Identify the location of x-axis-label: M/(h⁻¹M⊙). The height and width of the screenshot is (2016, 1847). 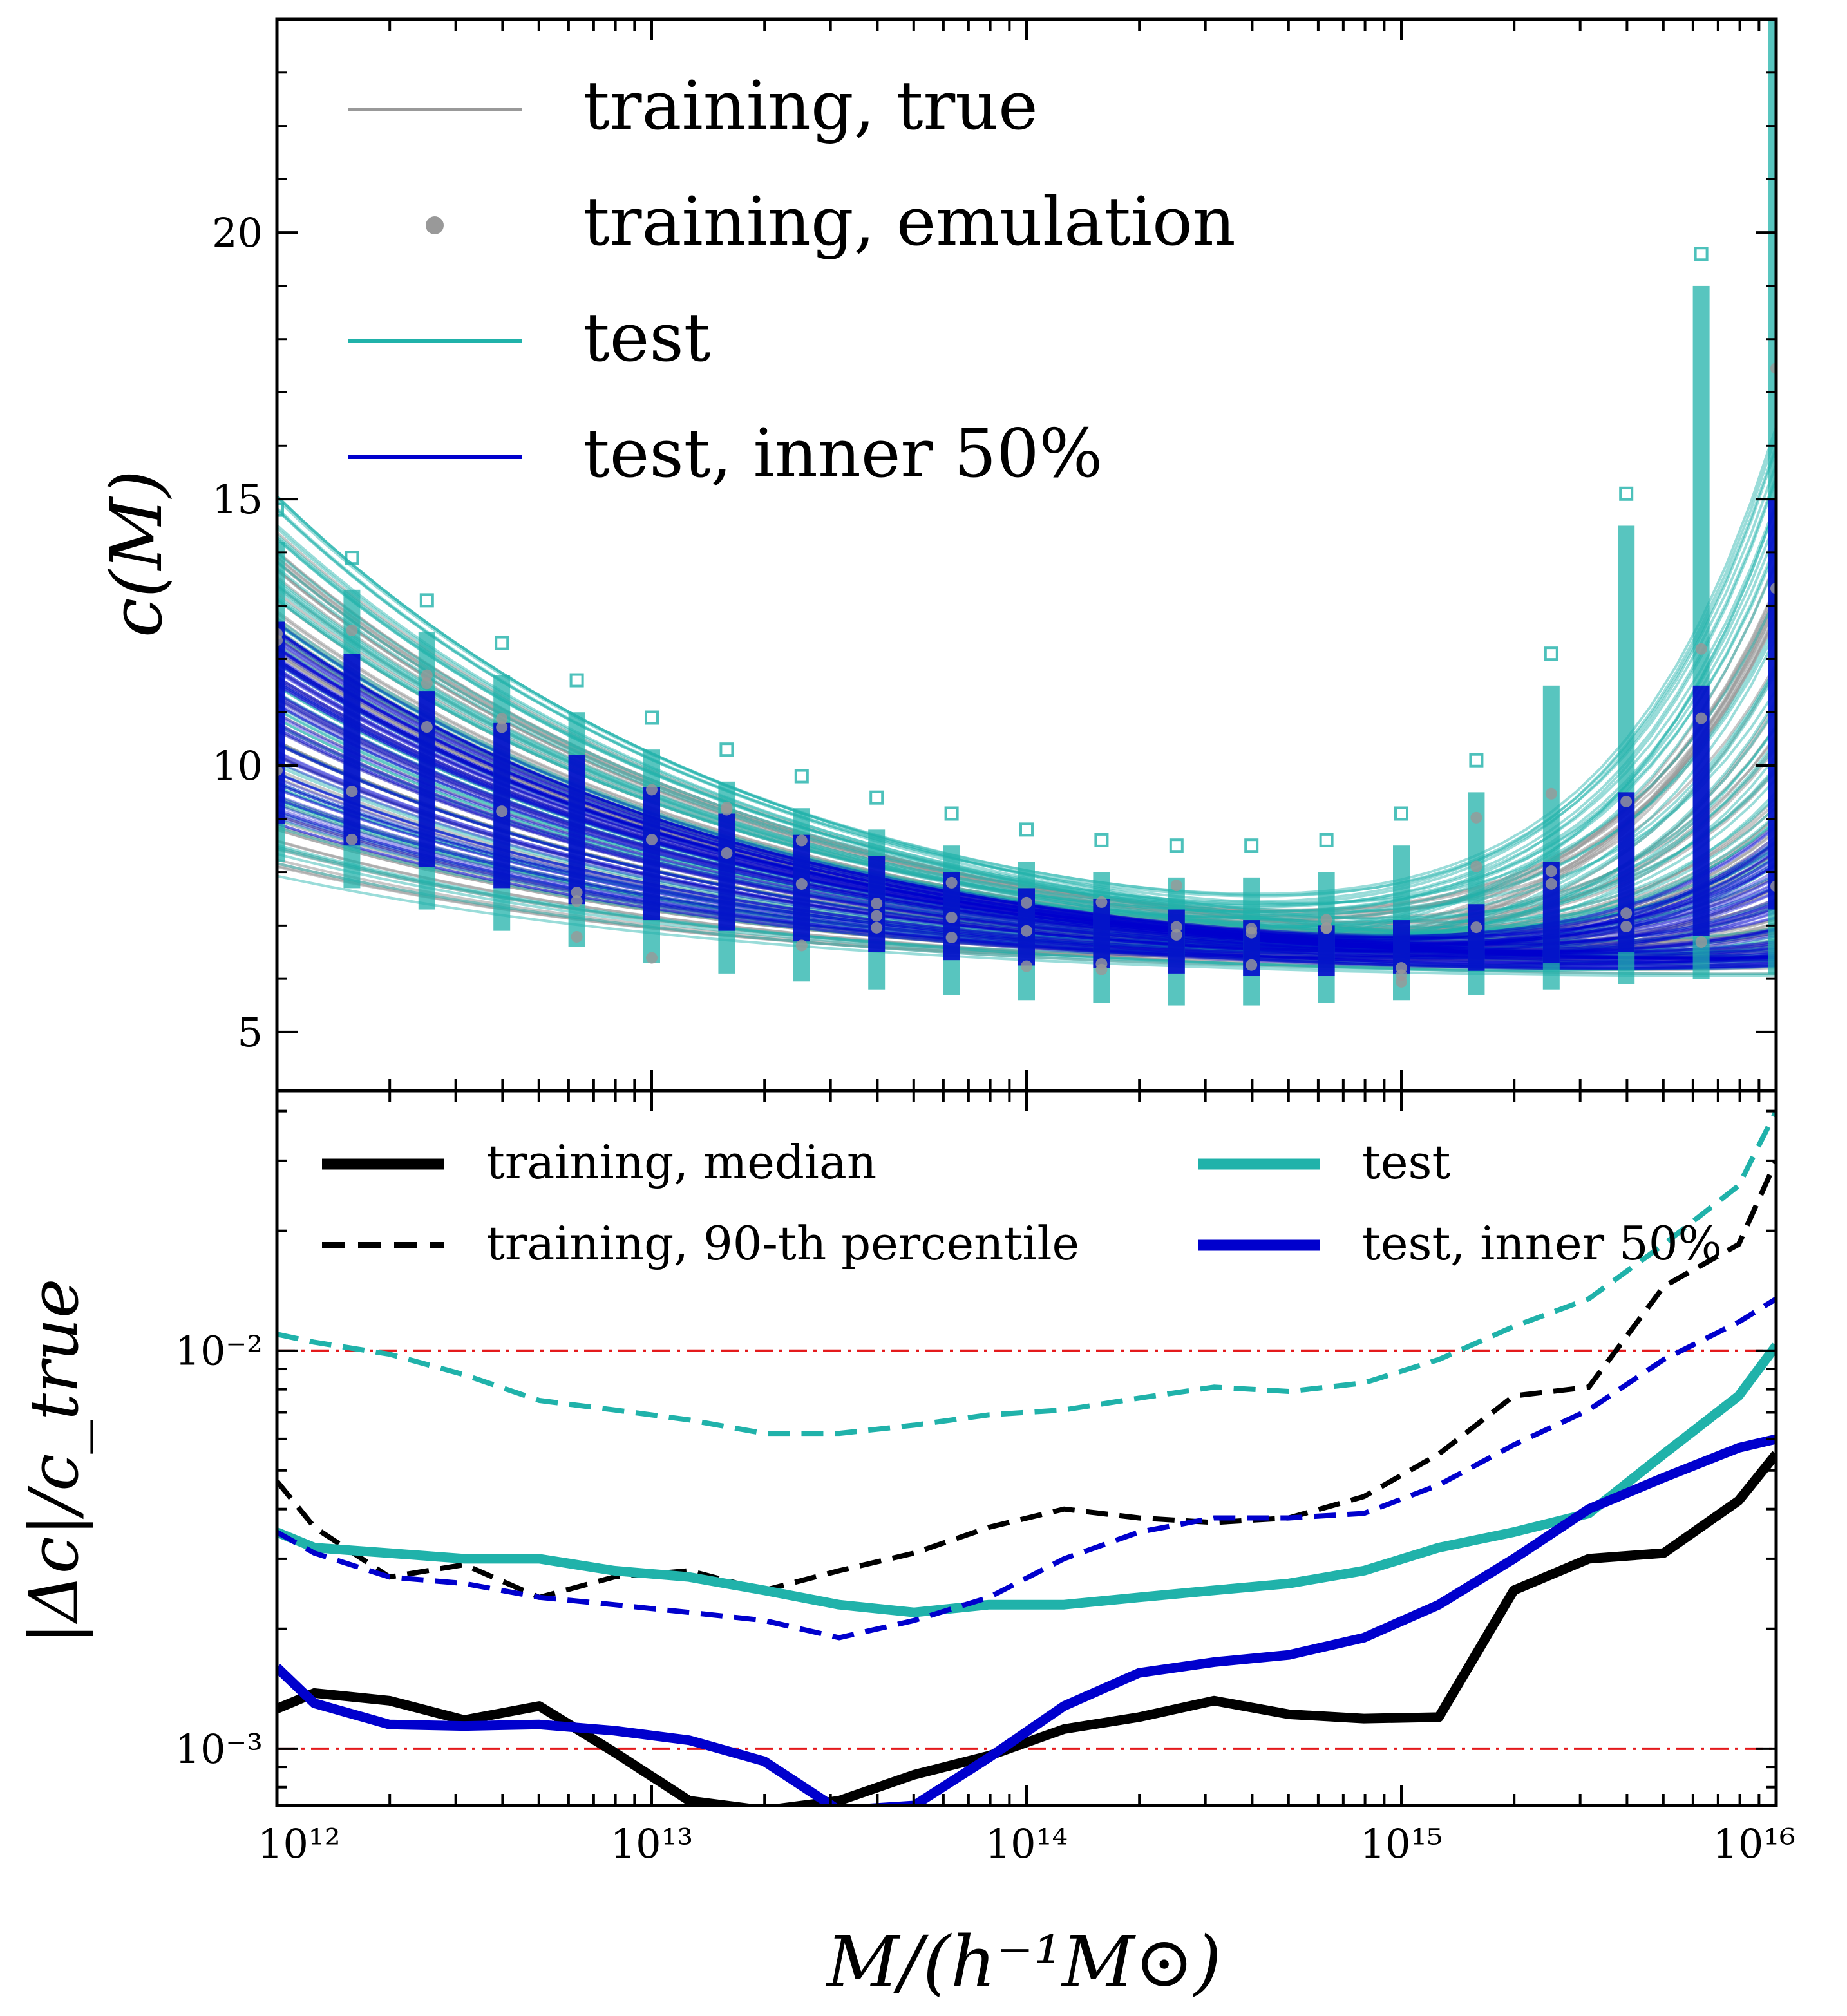
(1023, 1962).